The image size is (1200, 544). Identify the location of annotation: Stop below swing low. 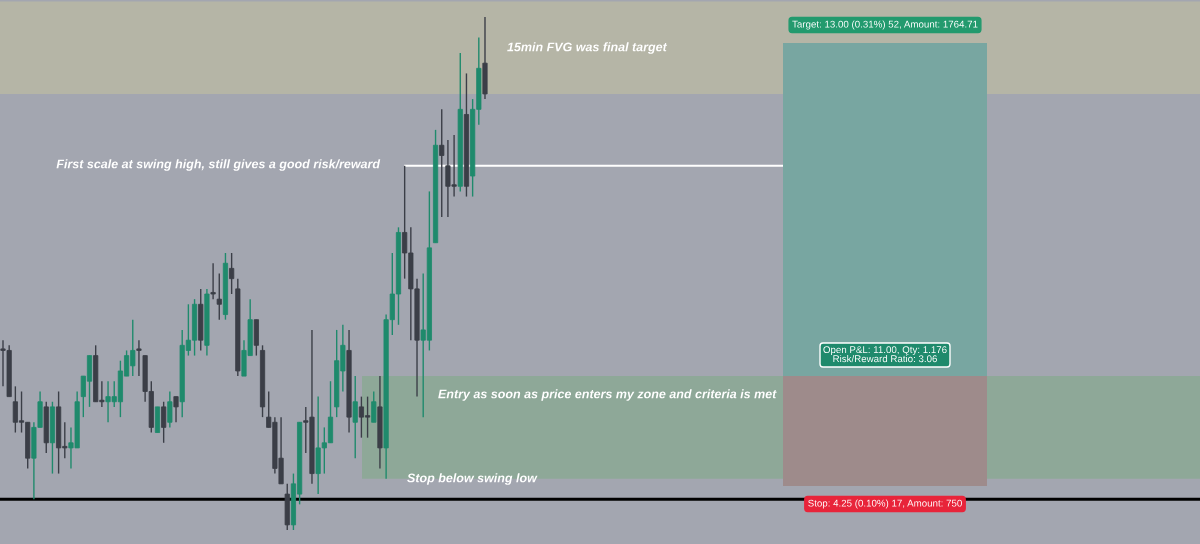
(472, 479).